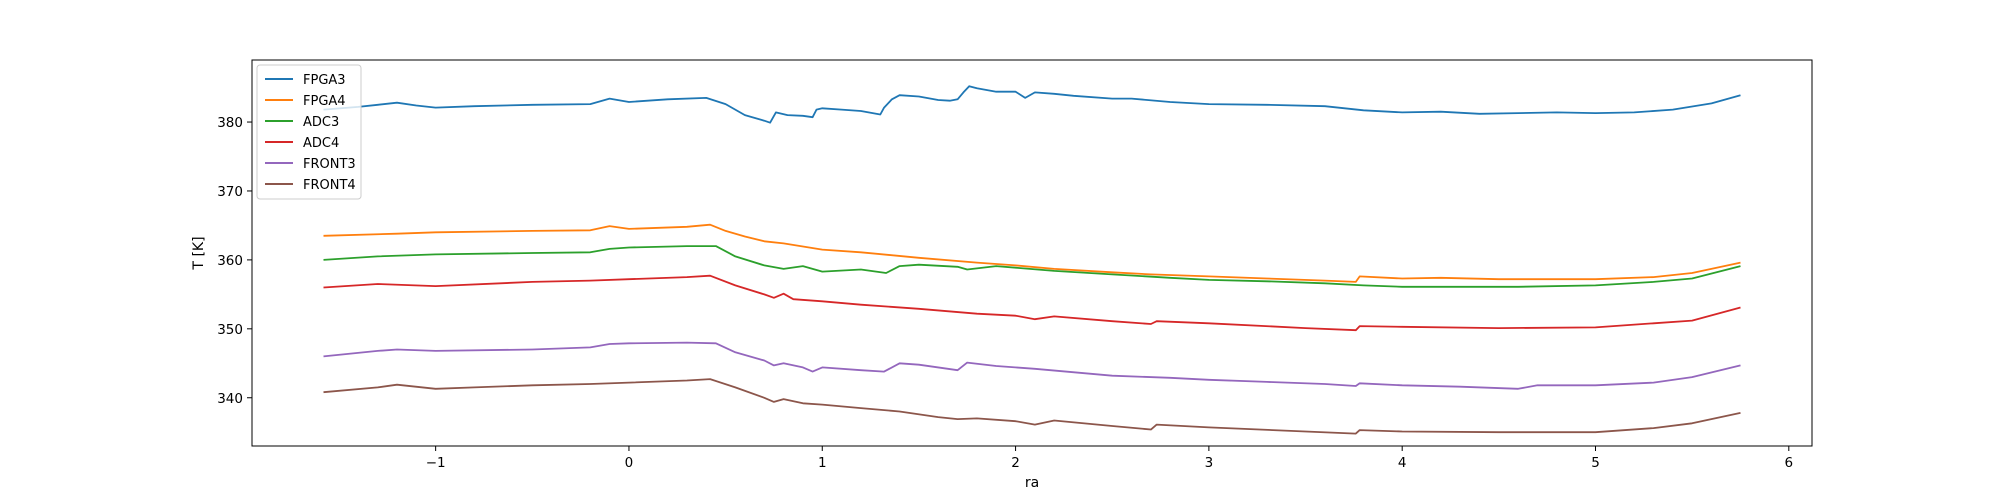 This screenshot has height=500, width=2000. What do you see at coordinates (230, 261) in the screenshot?
I see `y-tick-label: 360` at bounding box center [230, 261].